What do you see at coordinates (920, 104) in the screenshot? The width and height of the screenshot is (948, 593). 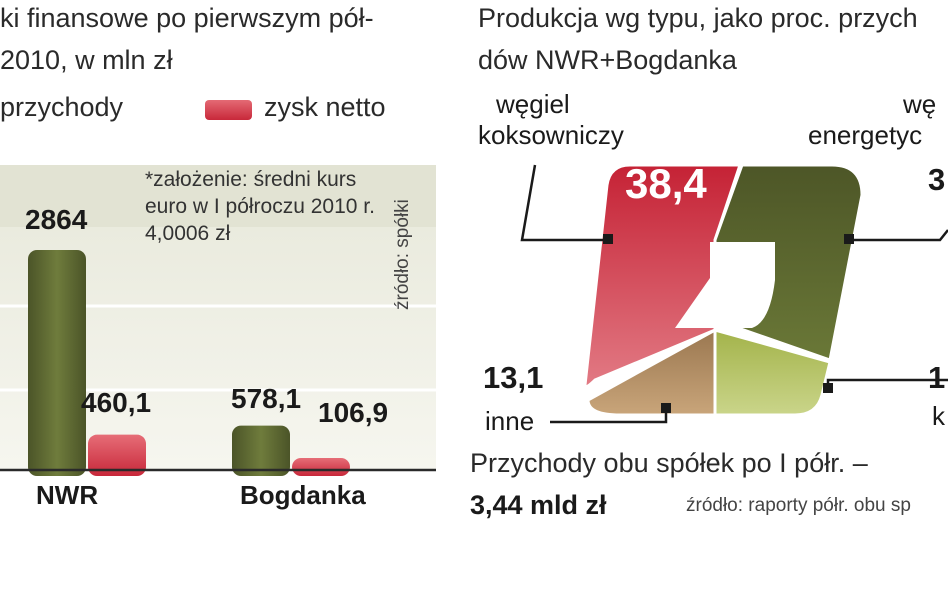 I see `label-energy-line1: wę` at bounding box center [920, 104].